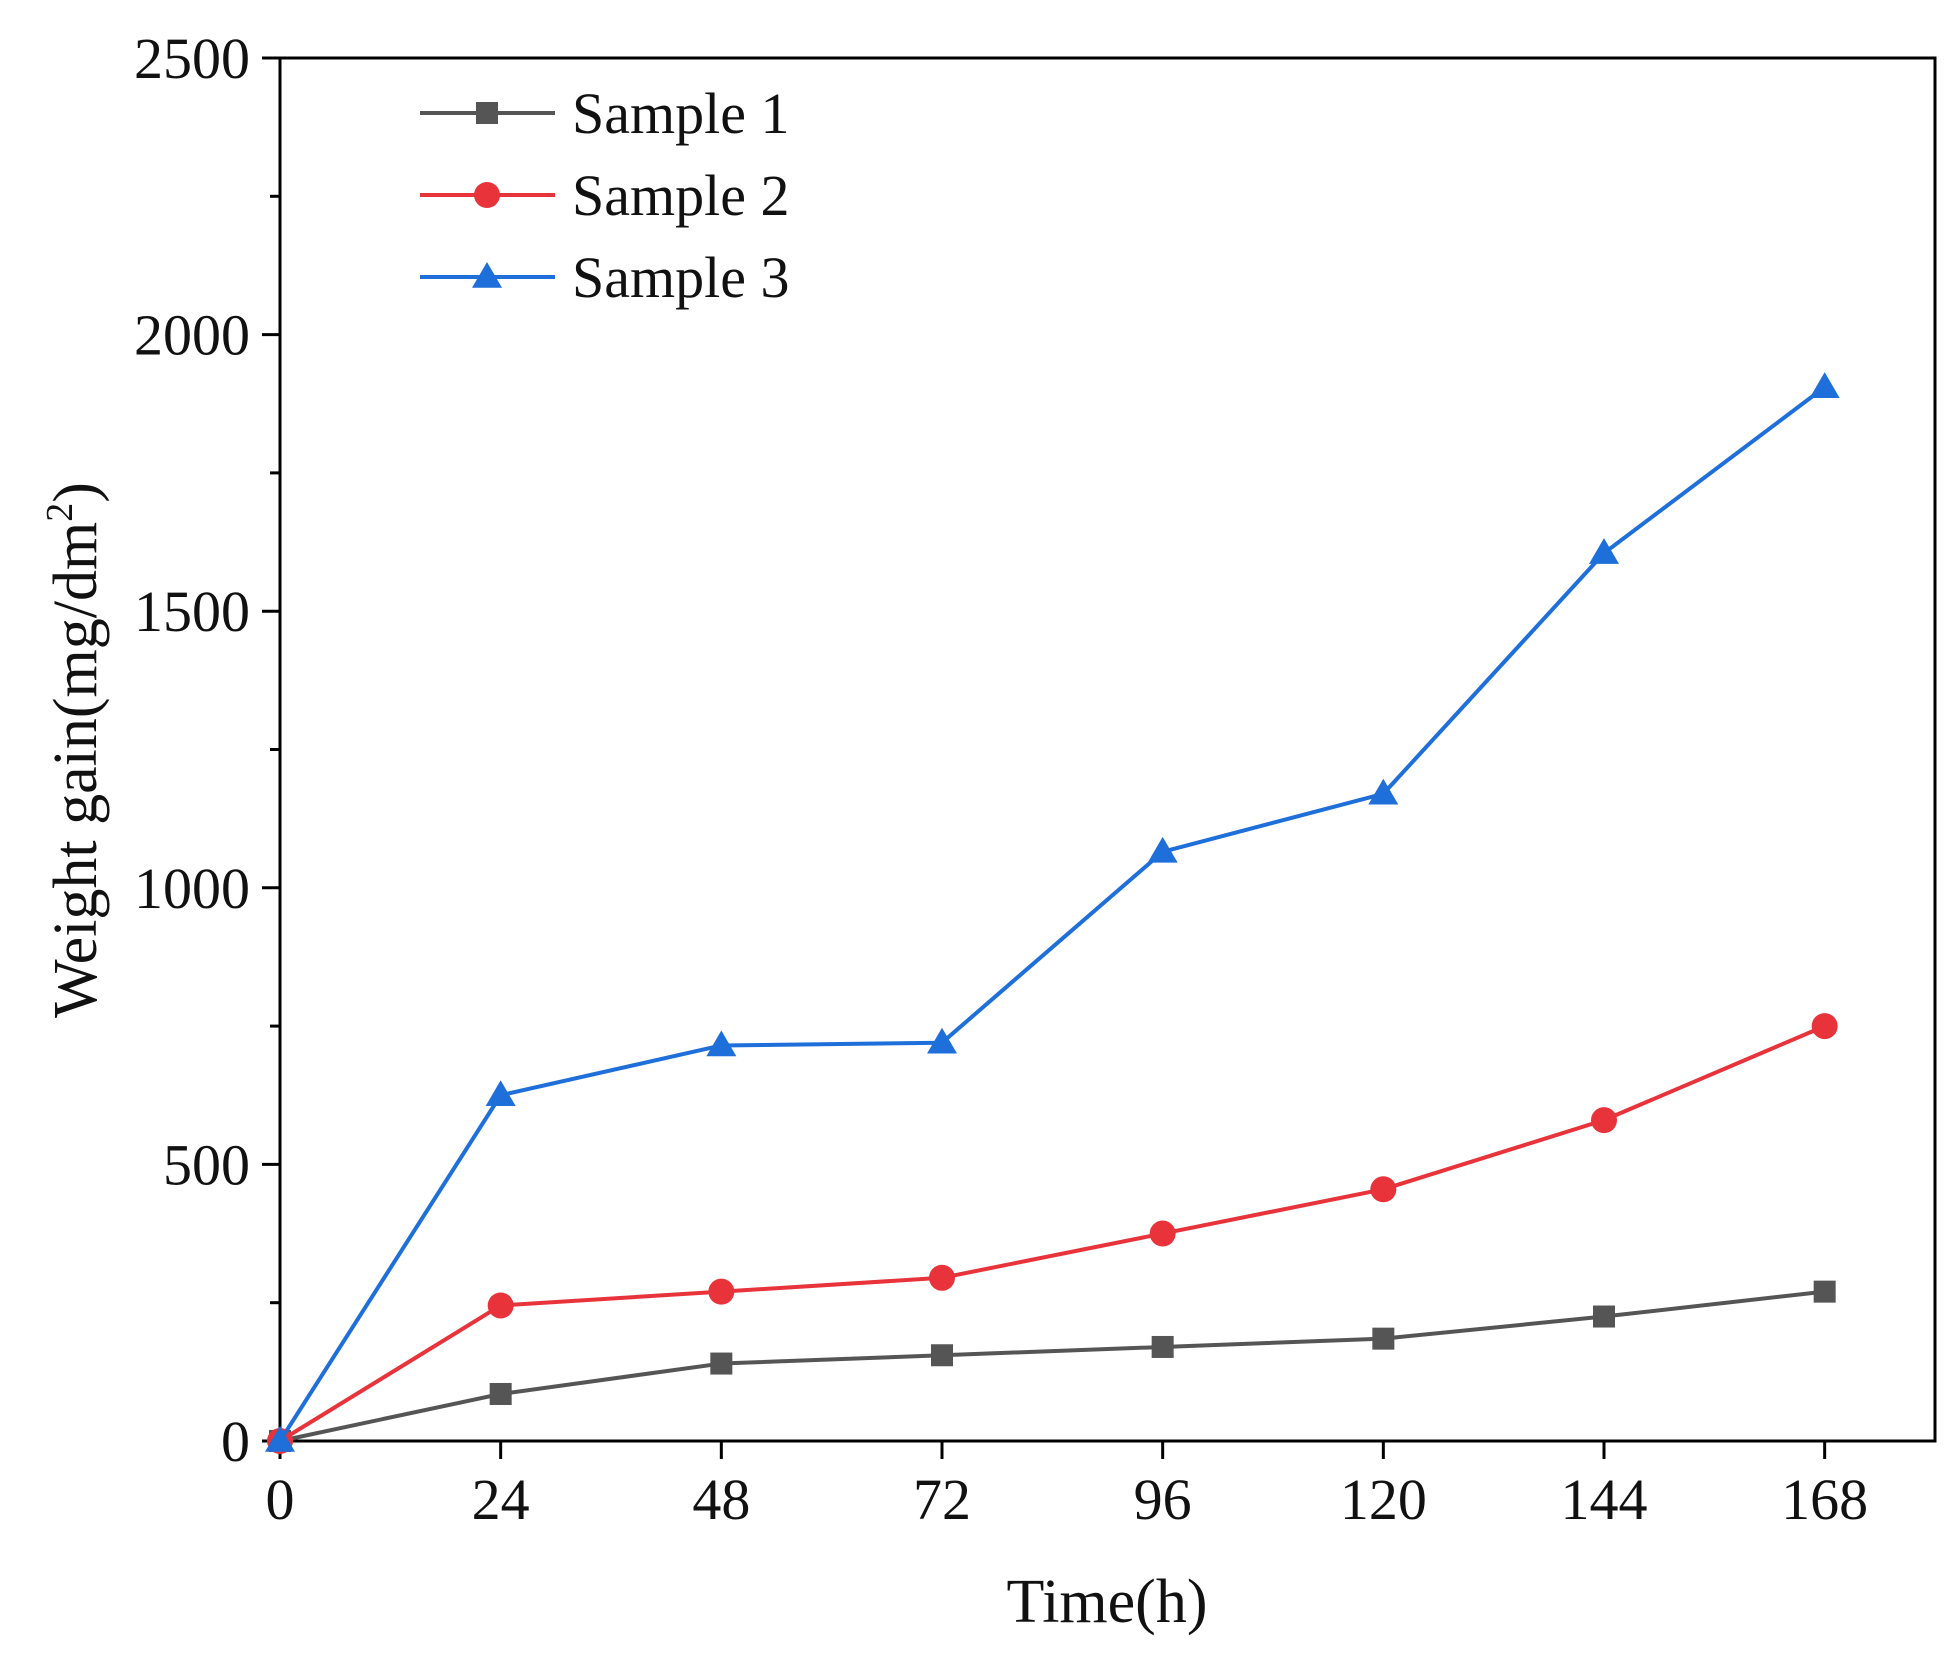  I want to click on y-tick-label: 500, so click(206, 1164).